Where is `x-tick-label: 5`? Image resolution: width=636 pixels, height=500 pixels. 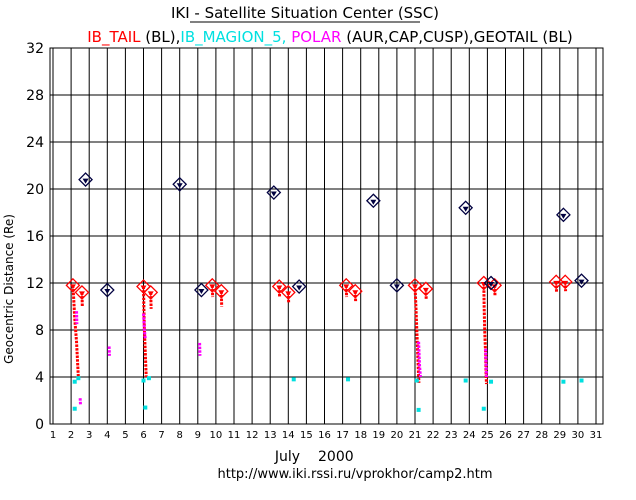 x-tick-label: 5 is located at coordinates (125, 435).